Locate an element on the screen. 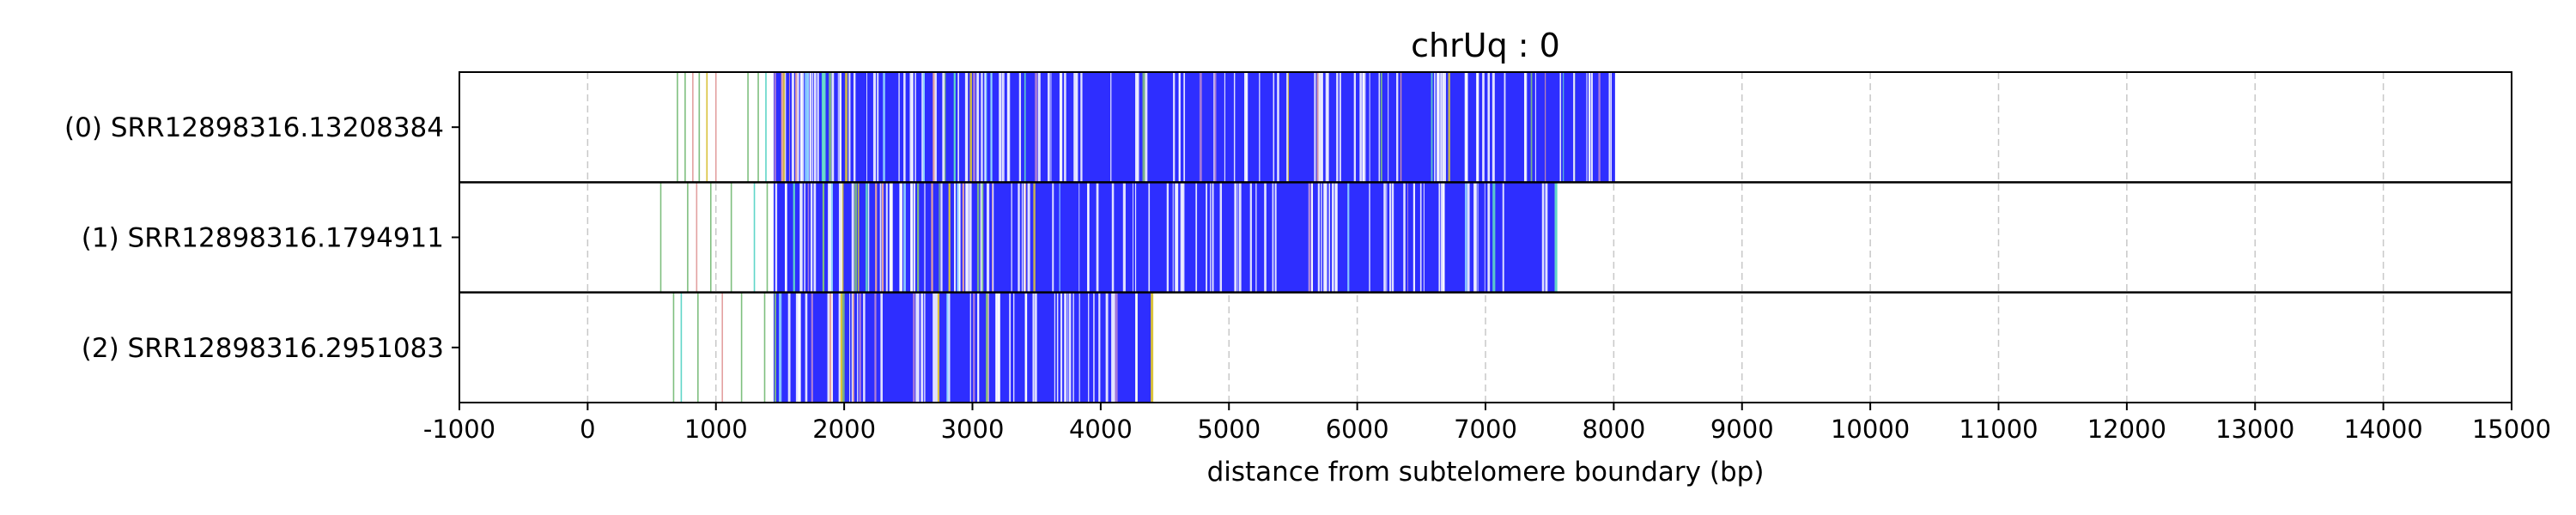 The width and height of the screenshot is (2576, 515). x-tick-label: 3000 is located at coordinates (973, 429).